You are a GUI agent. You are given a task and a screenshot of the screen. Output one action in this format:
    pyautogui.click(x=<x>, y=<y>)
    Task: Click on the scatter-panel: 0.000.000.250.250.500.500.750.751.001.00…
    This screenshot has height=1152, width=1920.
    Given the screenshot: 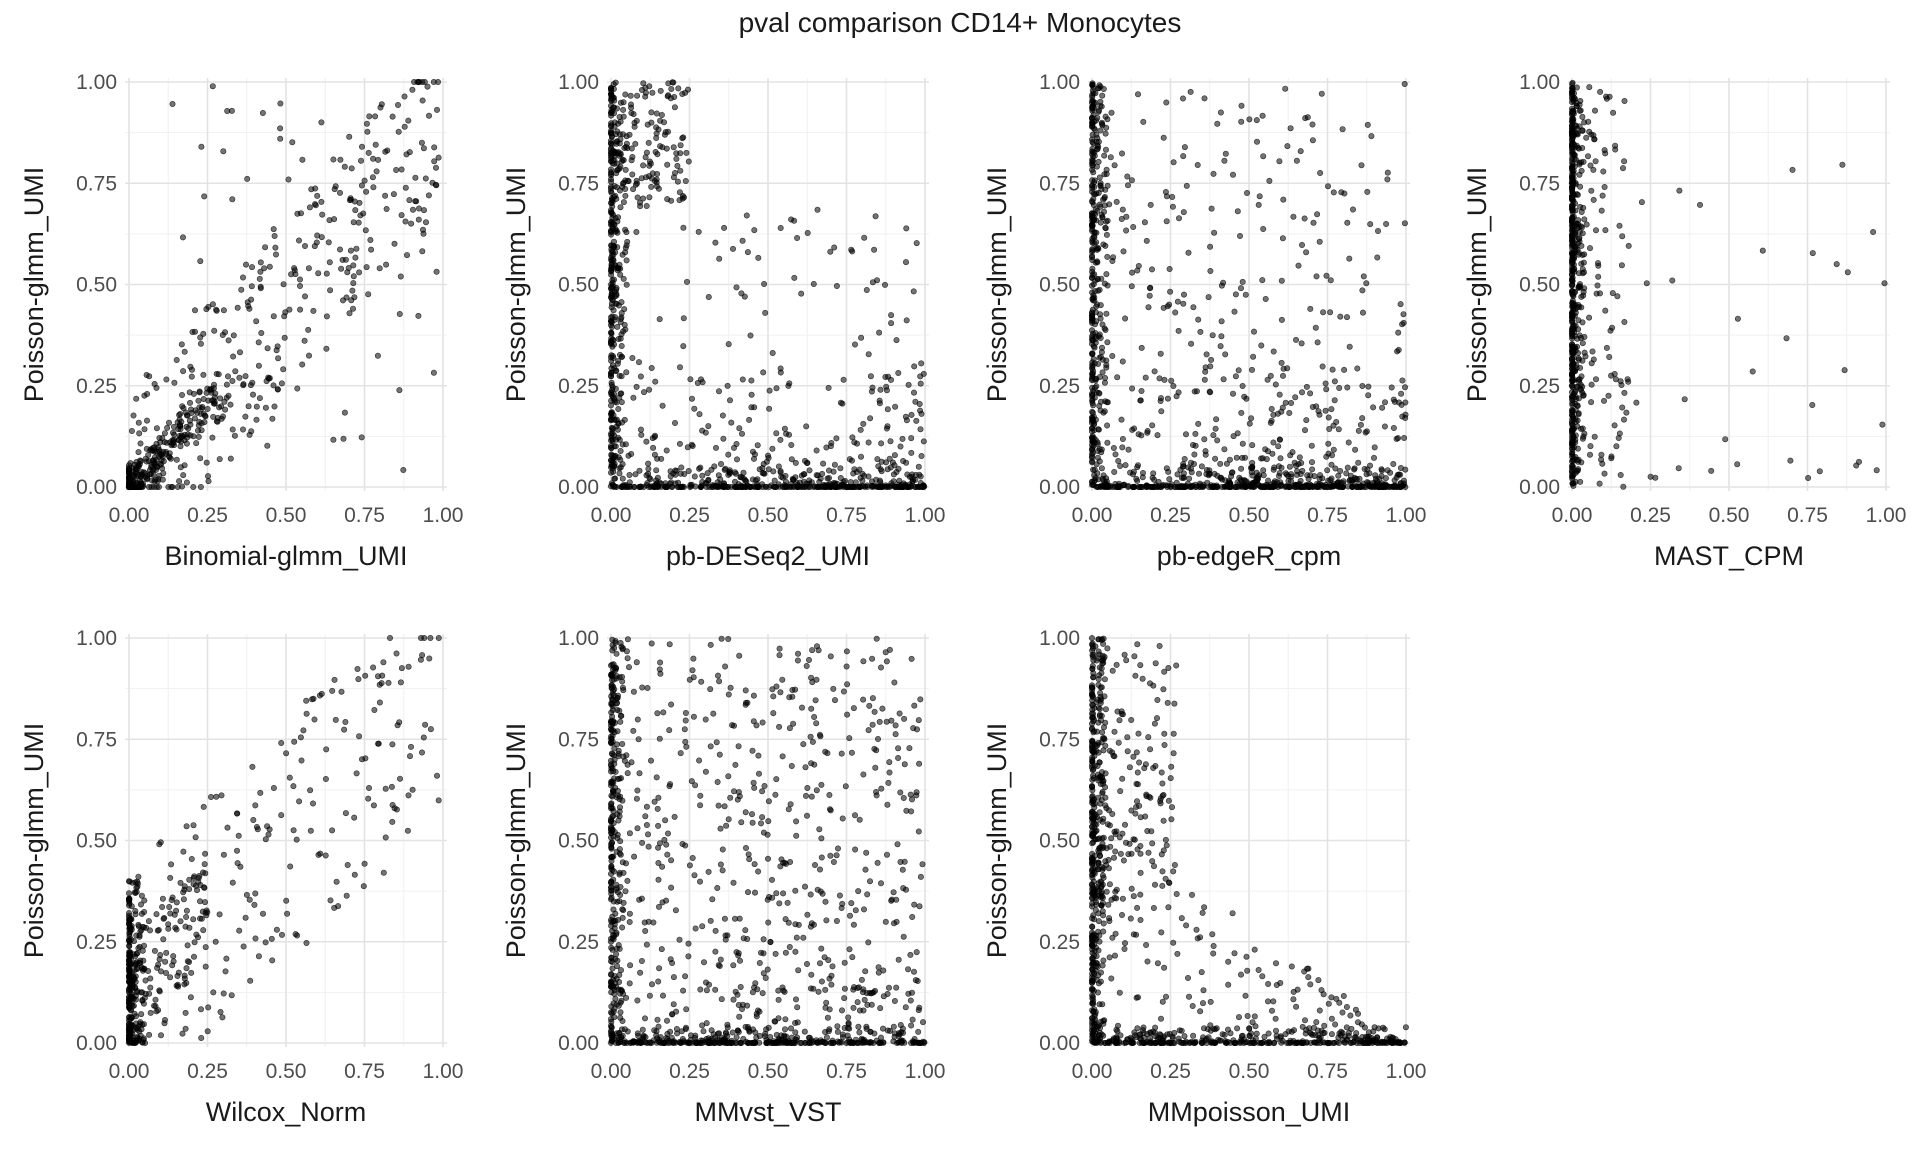 What is the action you would take?
    pyautogui.click(x=1684, y=321)
    